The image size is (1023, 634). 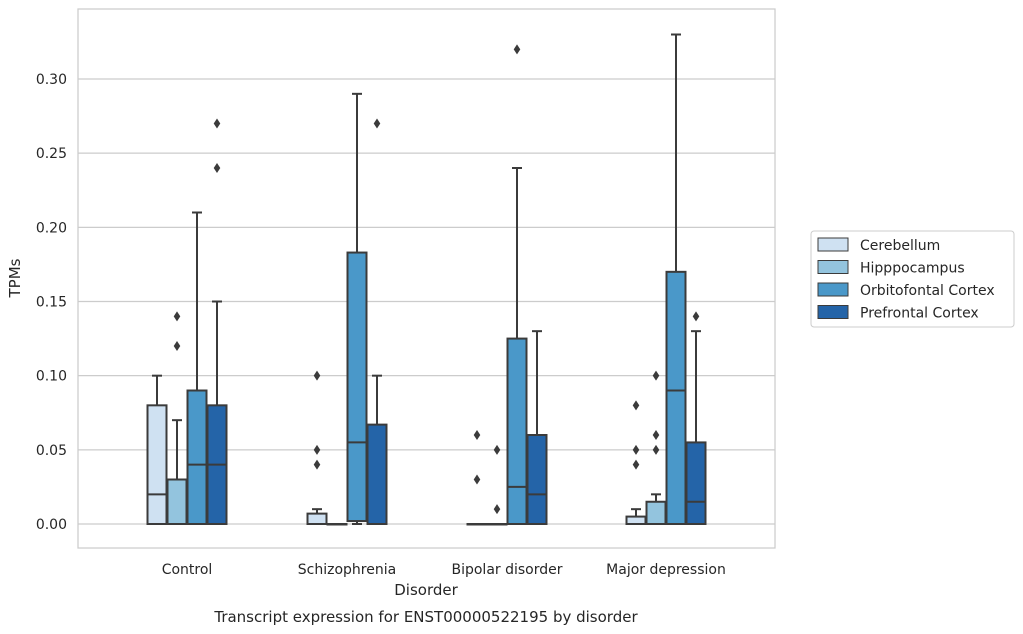 What do you see at coordinates (51, 228) in the screenshot?
I see `y-tick-label: 0.20` at bounding box center [51, 228].